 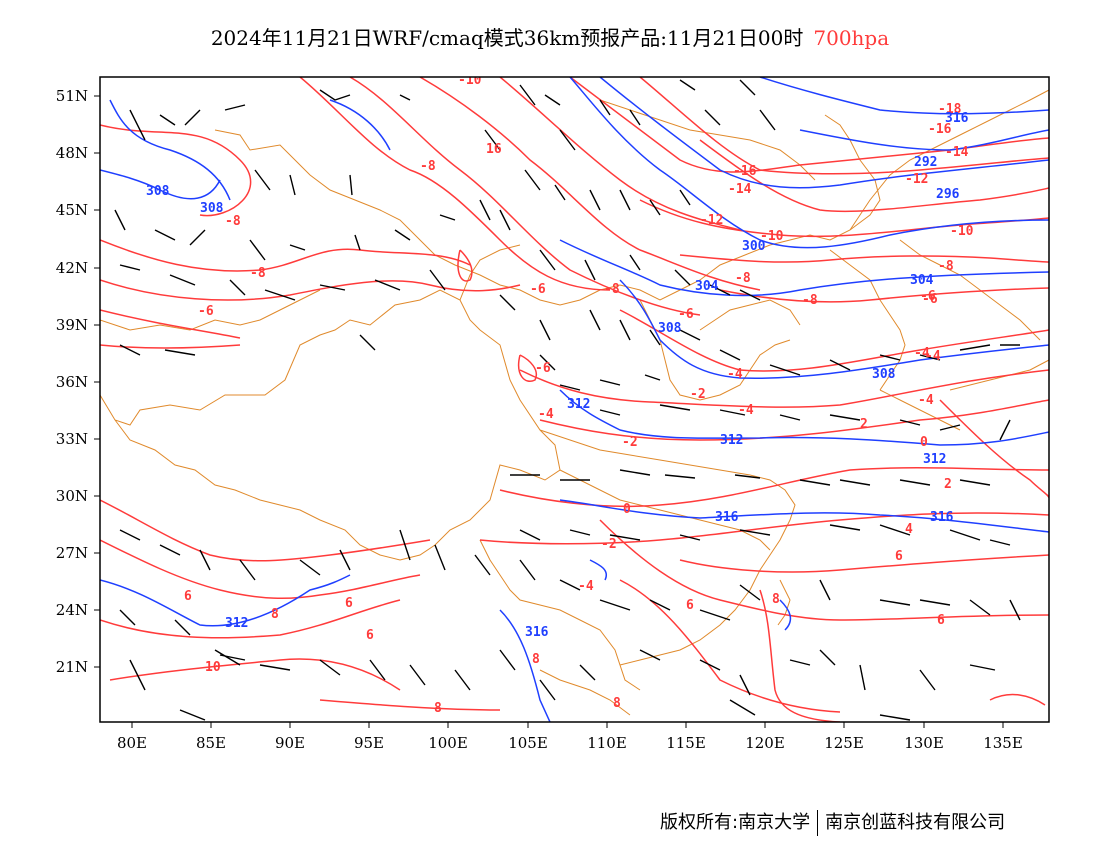 What do you see at coordinates (211, 743) in the screenshot?
I see `lon-label: 85E` at bounding box center [211, 743].